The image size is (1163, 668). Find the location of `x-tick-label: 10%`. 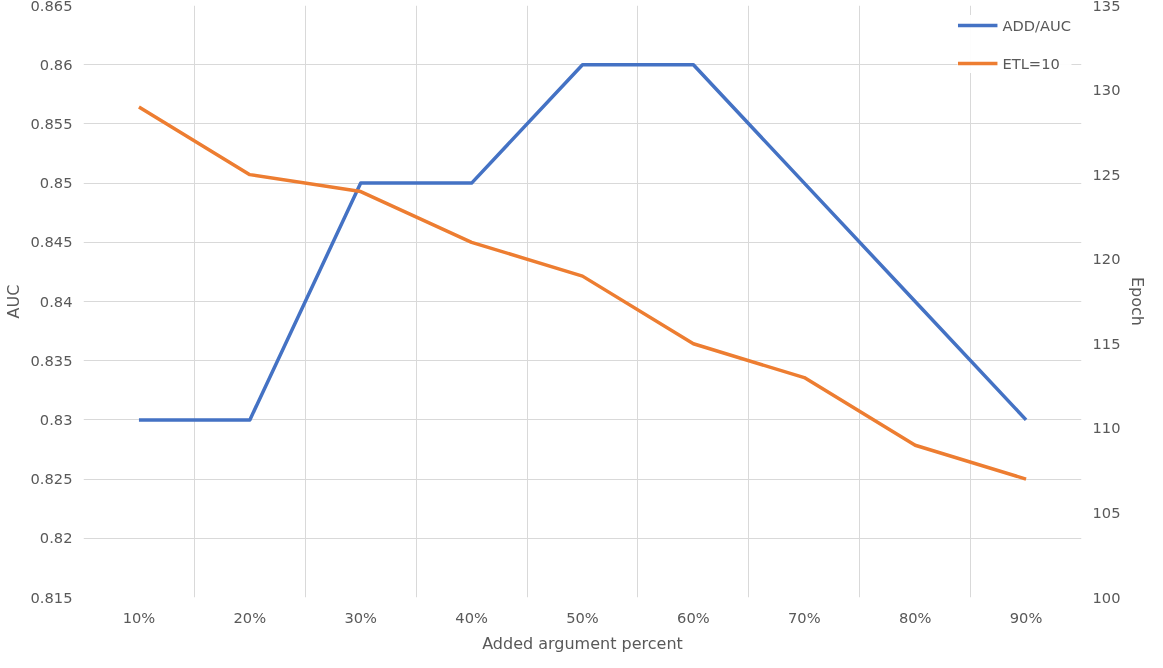

x-tick-label: 10% is located at coordinates (139, 617).